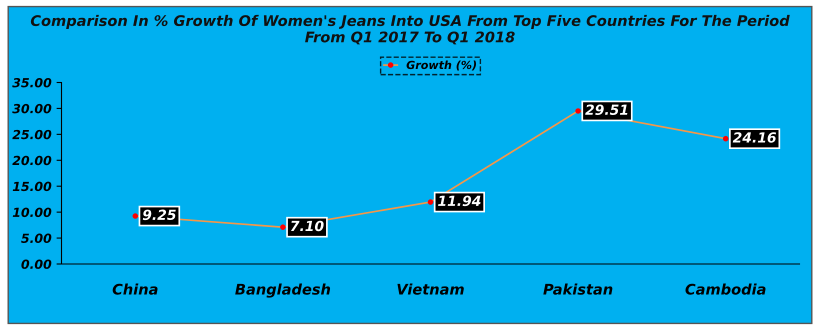 Image resolution: width=820 pixels, height=330 pixels. What do you see at coordinates (36, 238) in the screenshot?
I see `y-tick-label: 5.00` at bounding box center [36, 238].